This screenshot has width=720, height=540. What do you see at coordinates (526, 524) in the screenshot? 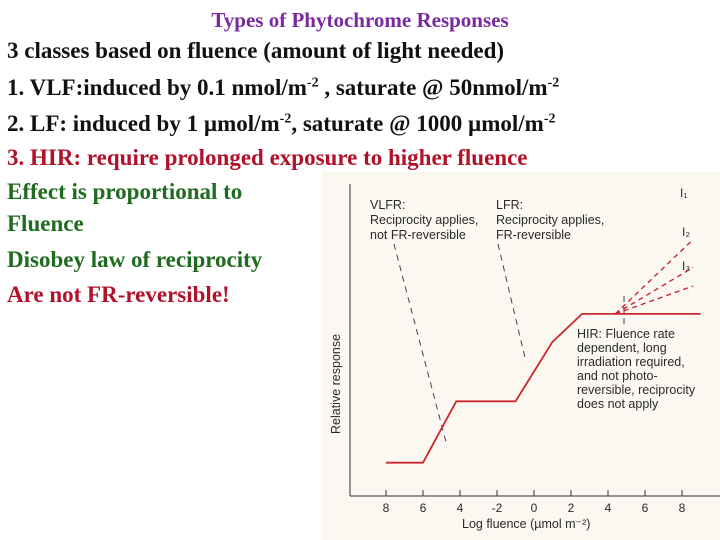
I see `x-axis-label: Log fluence (µmol m⁻²)` at bounding box center [526, 524].